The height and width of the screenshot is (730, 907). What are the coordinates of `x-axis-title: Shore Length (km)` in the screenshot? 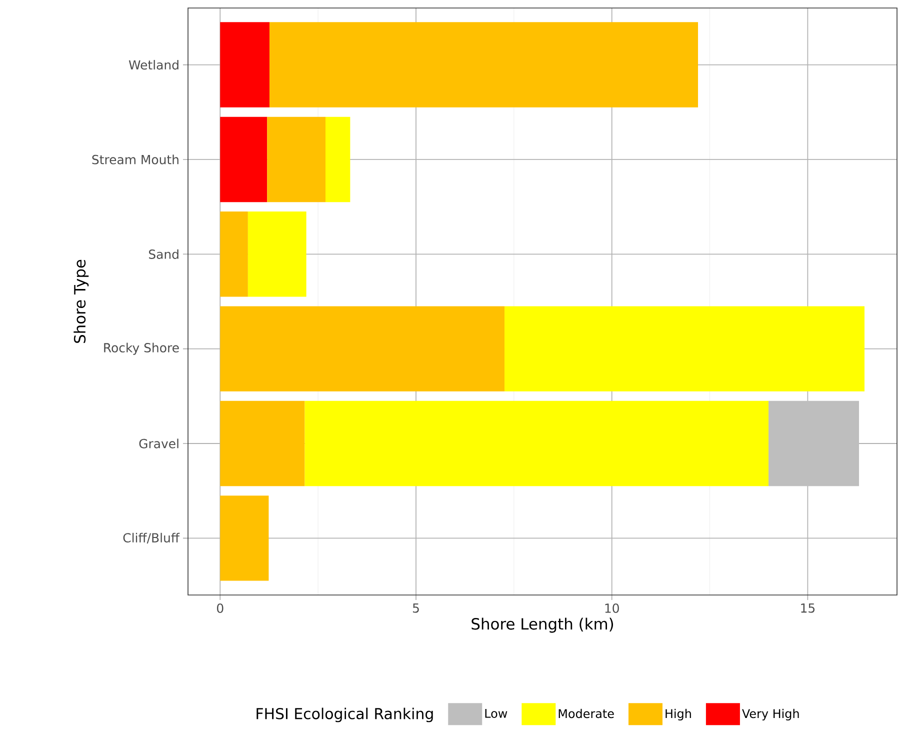 It's located at (543, 625).